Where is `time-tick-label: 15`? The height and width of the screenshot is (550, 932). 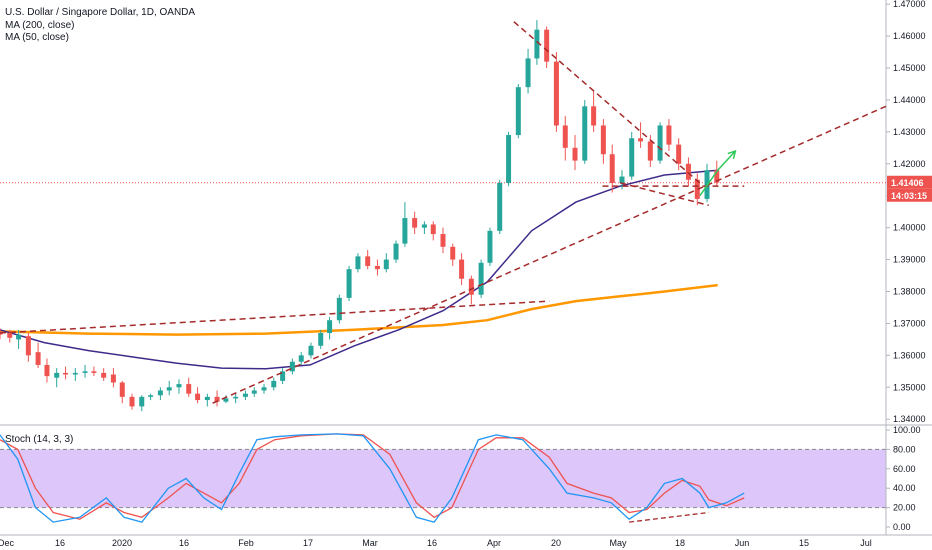
time-tick-label: 15 is located at coordinates (804, 543).